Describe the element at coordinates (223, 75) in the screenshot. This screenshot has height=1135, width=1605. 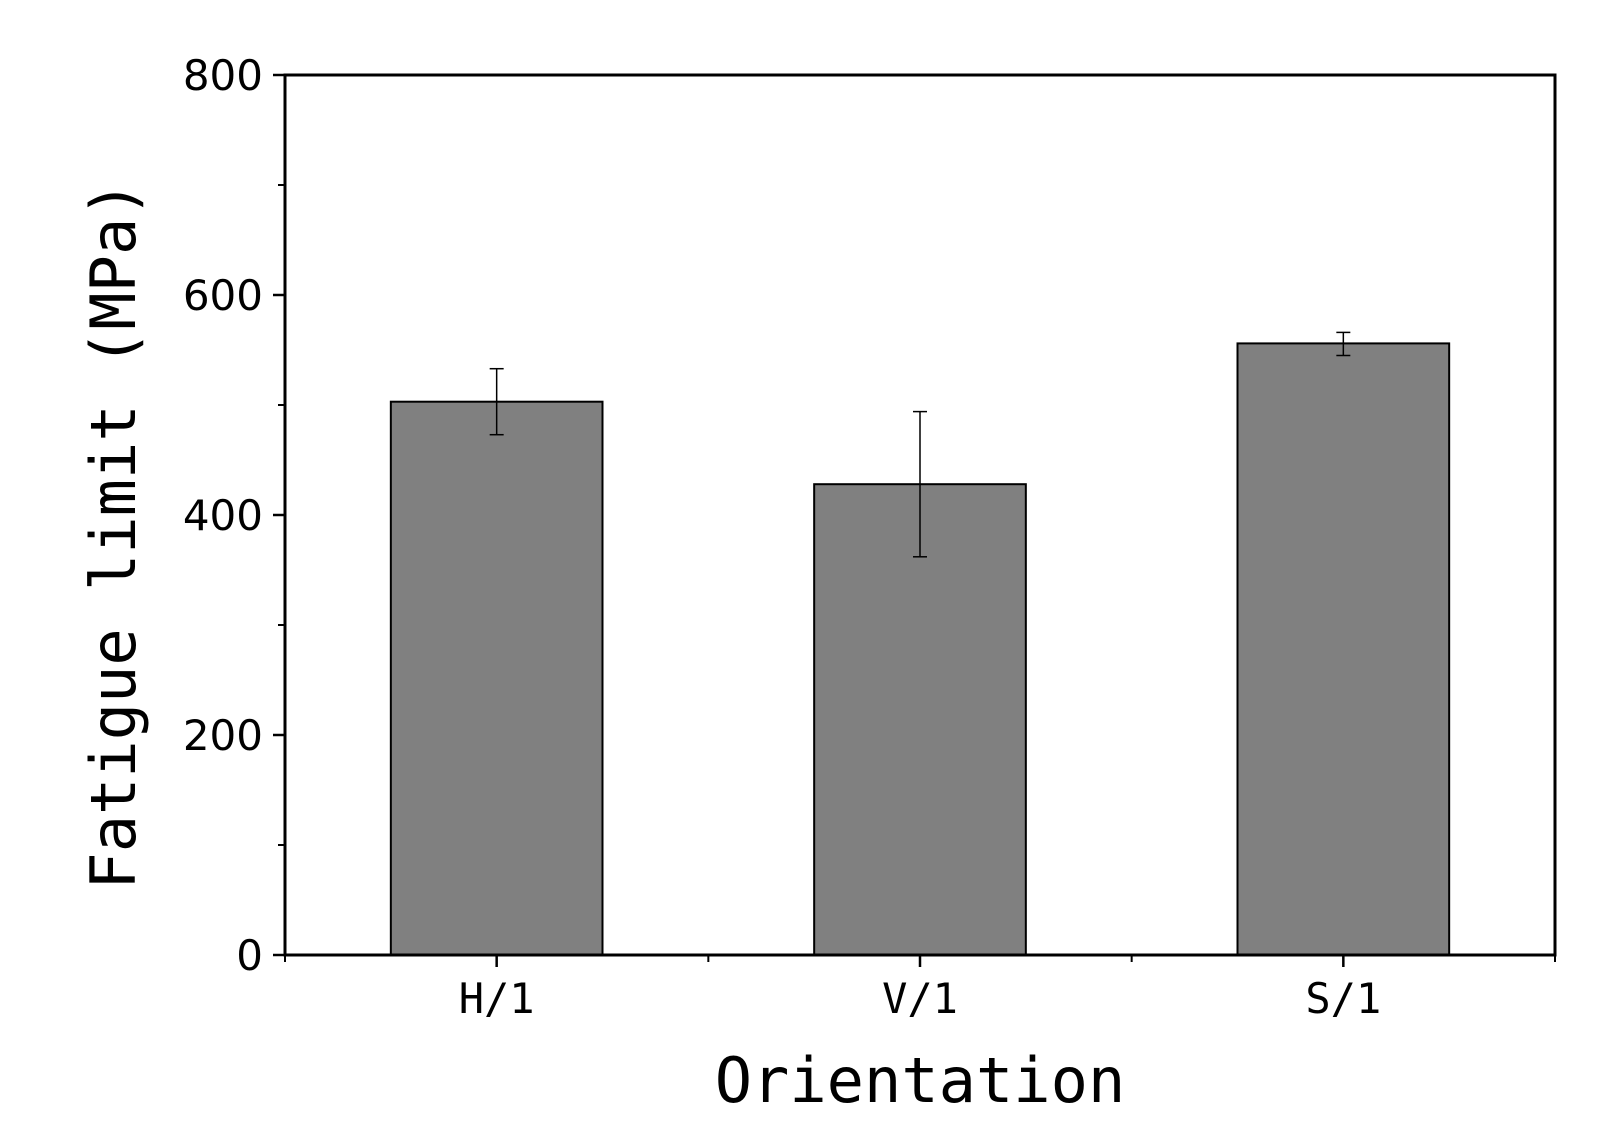
I see `y-tick-label: 800` at that location.